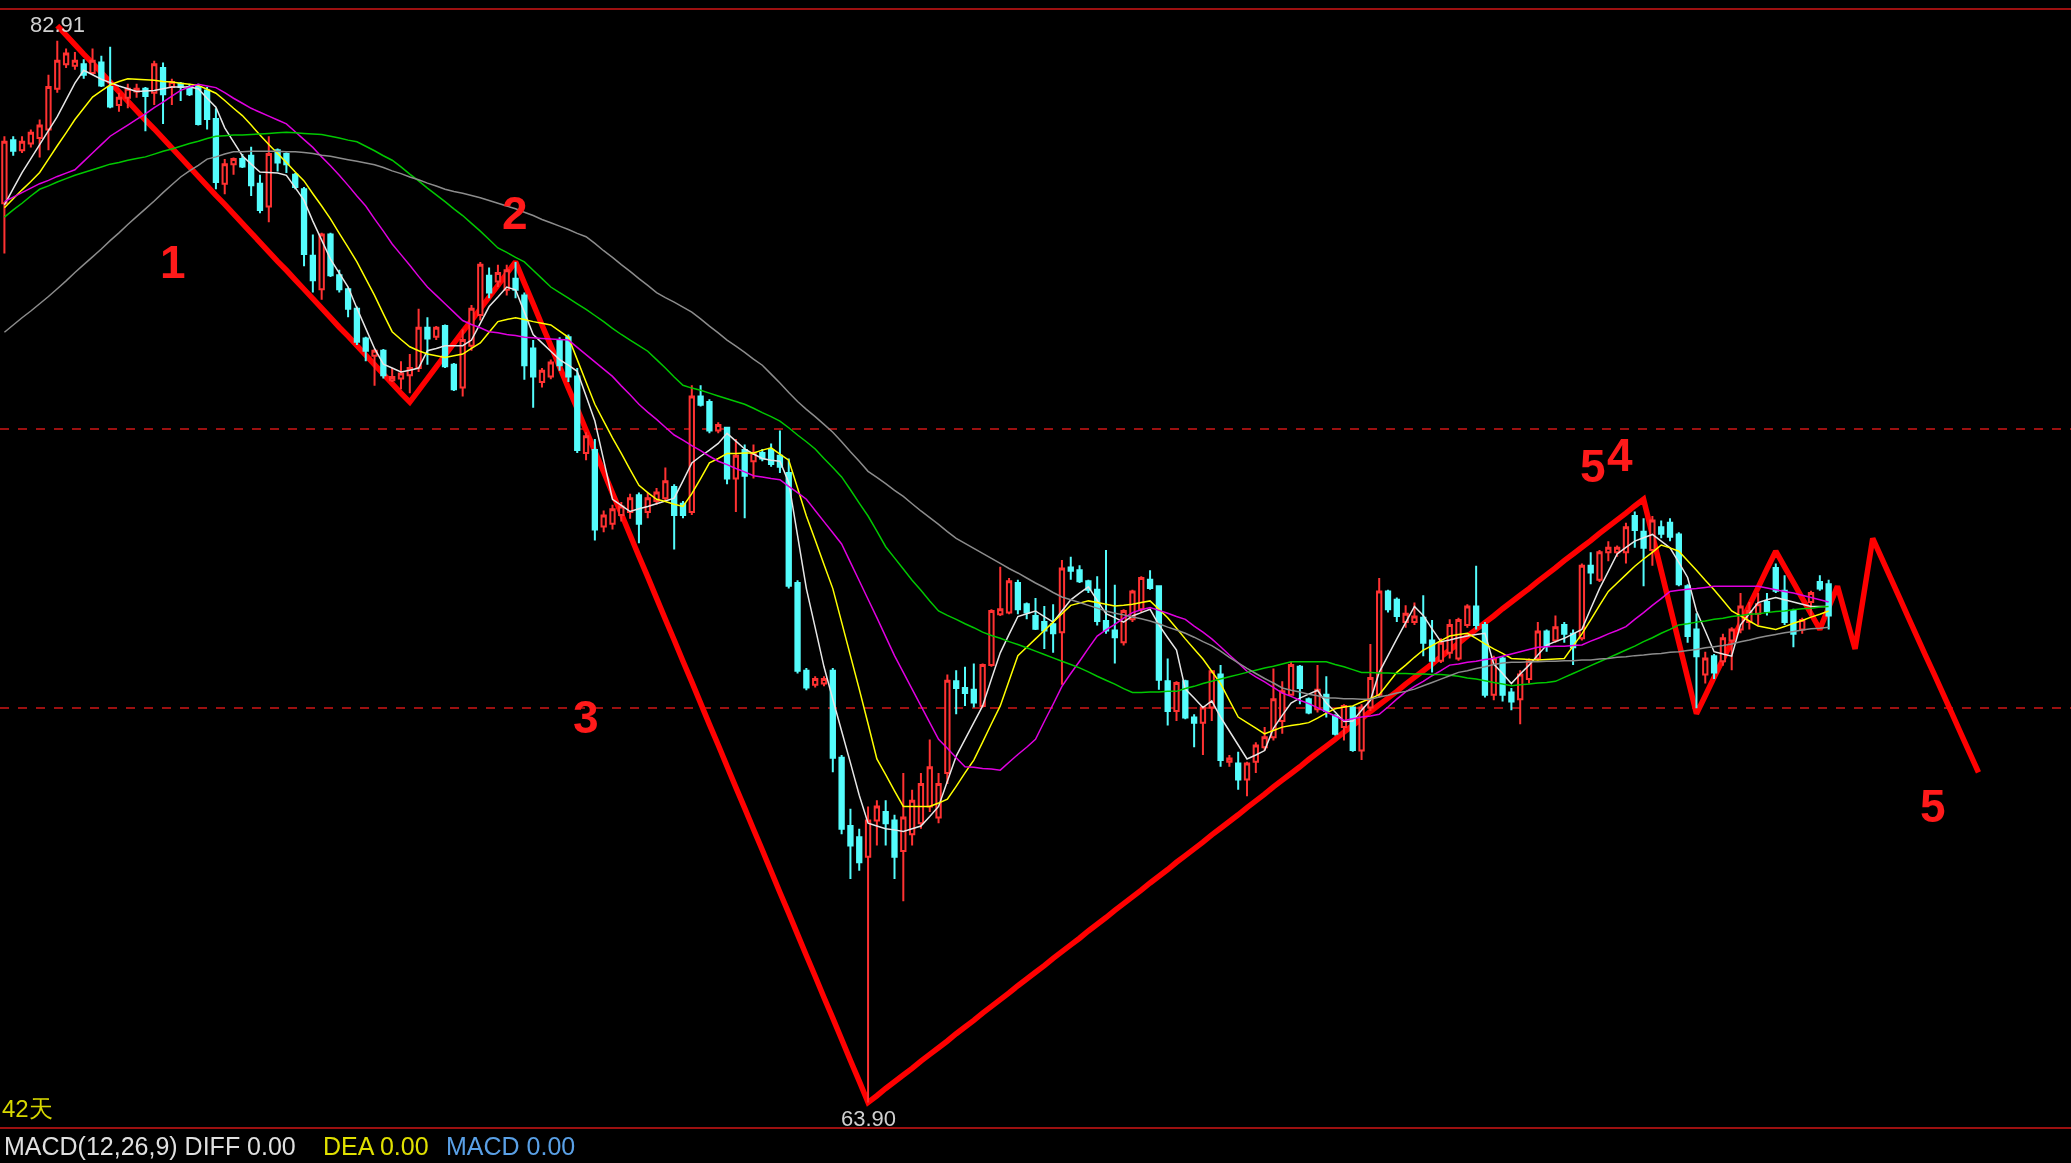  Describe the element at coordinates (1933, 806) in the screenshot. I see `annotation: 5` at that location.